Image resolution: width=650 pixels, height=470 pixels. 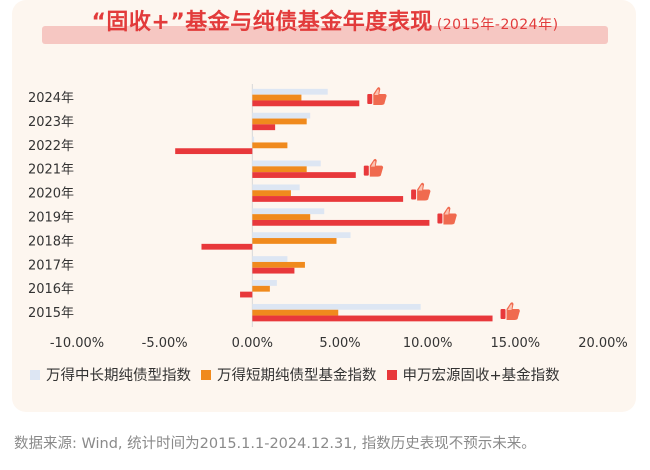 What do you see at coordinates (603, 343) in the screenshot?
I see `x-tick-label: 20.00%` at bounding box center [603, 343].